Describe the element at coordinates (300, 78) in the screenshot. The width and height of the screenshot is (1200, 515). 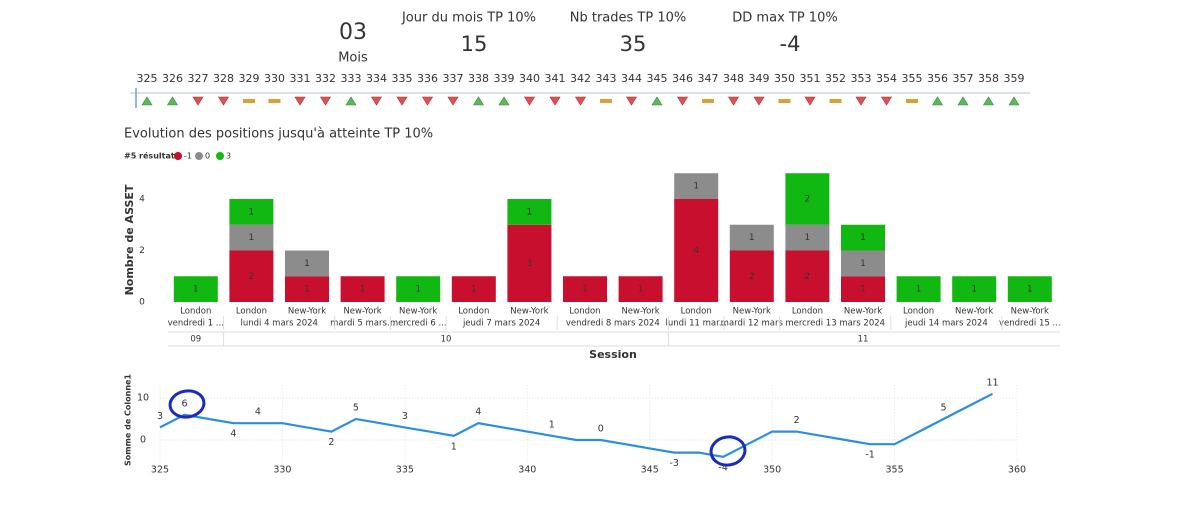
I see `trade-number: 331` at that location.